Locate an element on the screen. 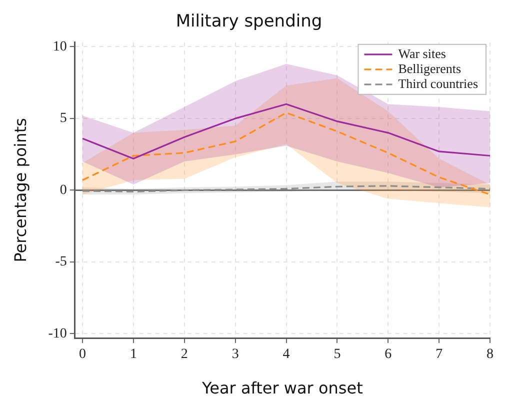 The width and height of the screenshot is (506, 411). y-tick-label: 0 is located at coordinates (63, 190).